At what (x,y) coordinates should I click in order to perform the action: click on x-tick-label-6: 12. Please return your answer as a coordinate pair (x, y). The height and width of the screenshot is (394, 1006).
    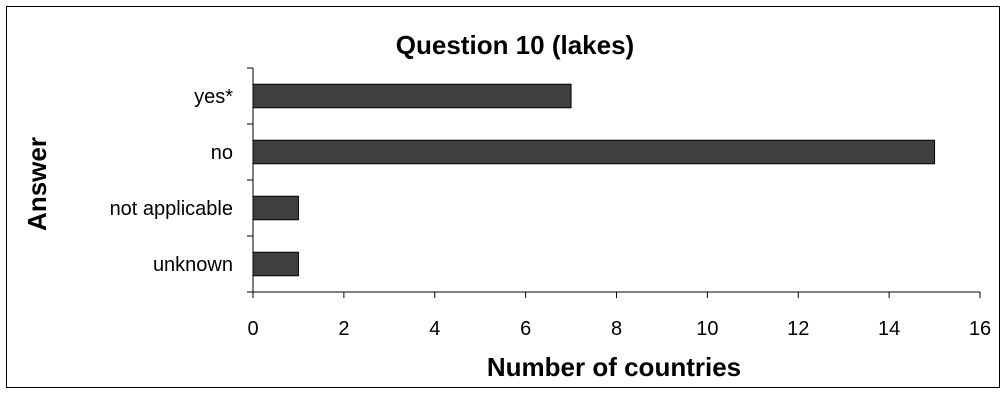
    Looking at the image, I should click on (798, 329).